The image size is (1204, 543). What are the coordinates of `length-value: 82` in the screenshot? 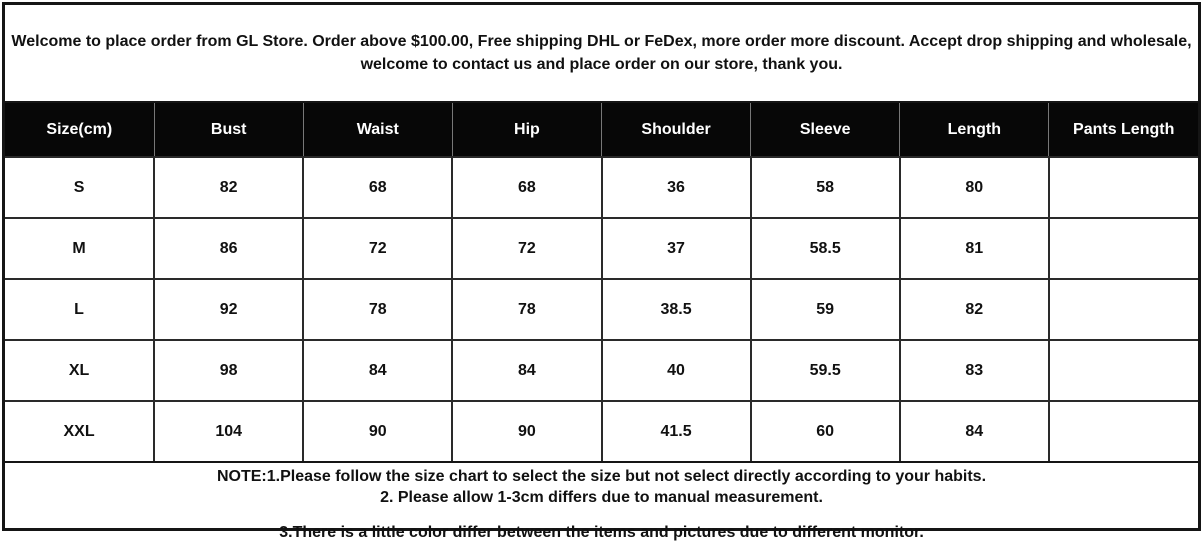 It's located at (974, 309).